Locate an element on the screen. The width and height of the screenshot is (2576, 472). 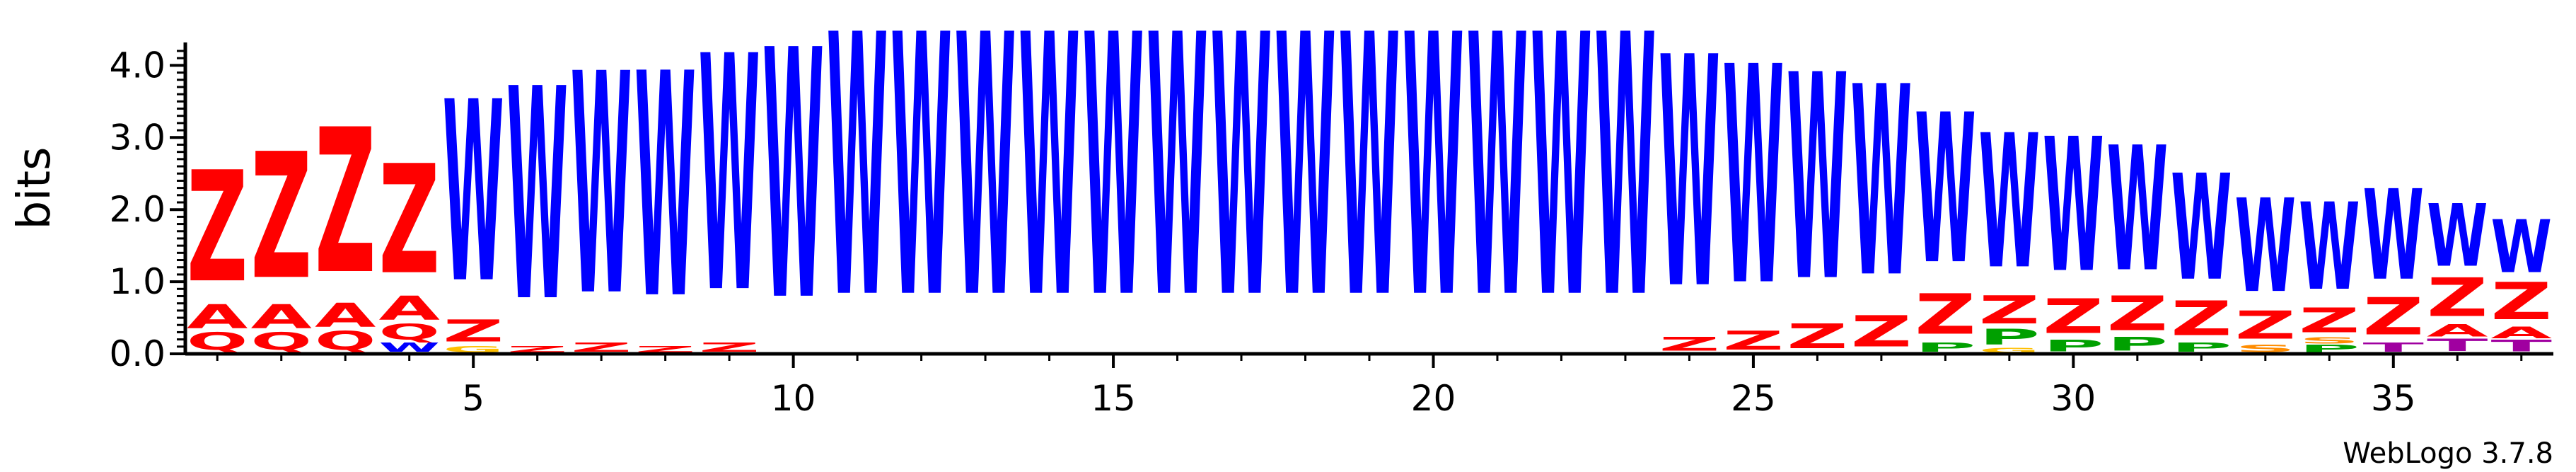
y-tick-label: 1.0 is located at coordinates (137, 281).